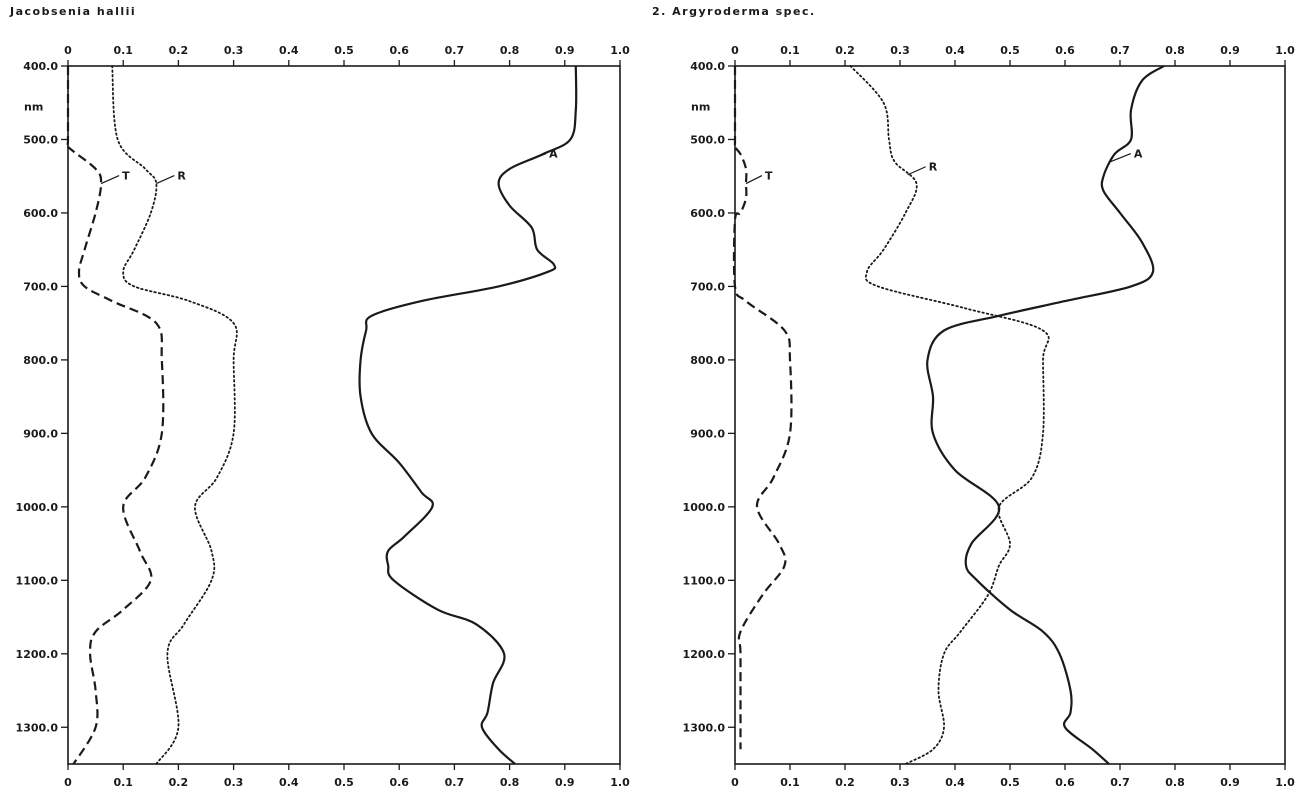 Image resolution: width=1305 pixels, height=794 pixels. I want to click on series-a-line, so click(468, 415).